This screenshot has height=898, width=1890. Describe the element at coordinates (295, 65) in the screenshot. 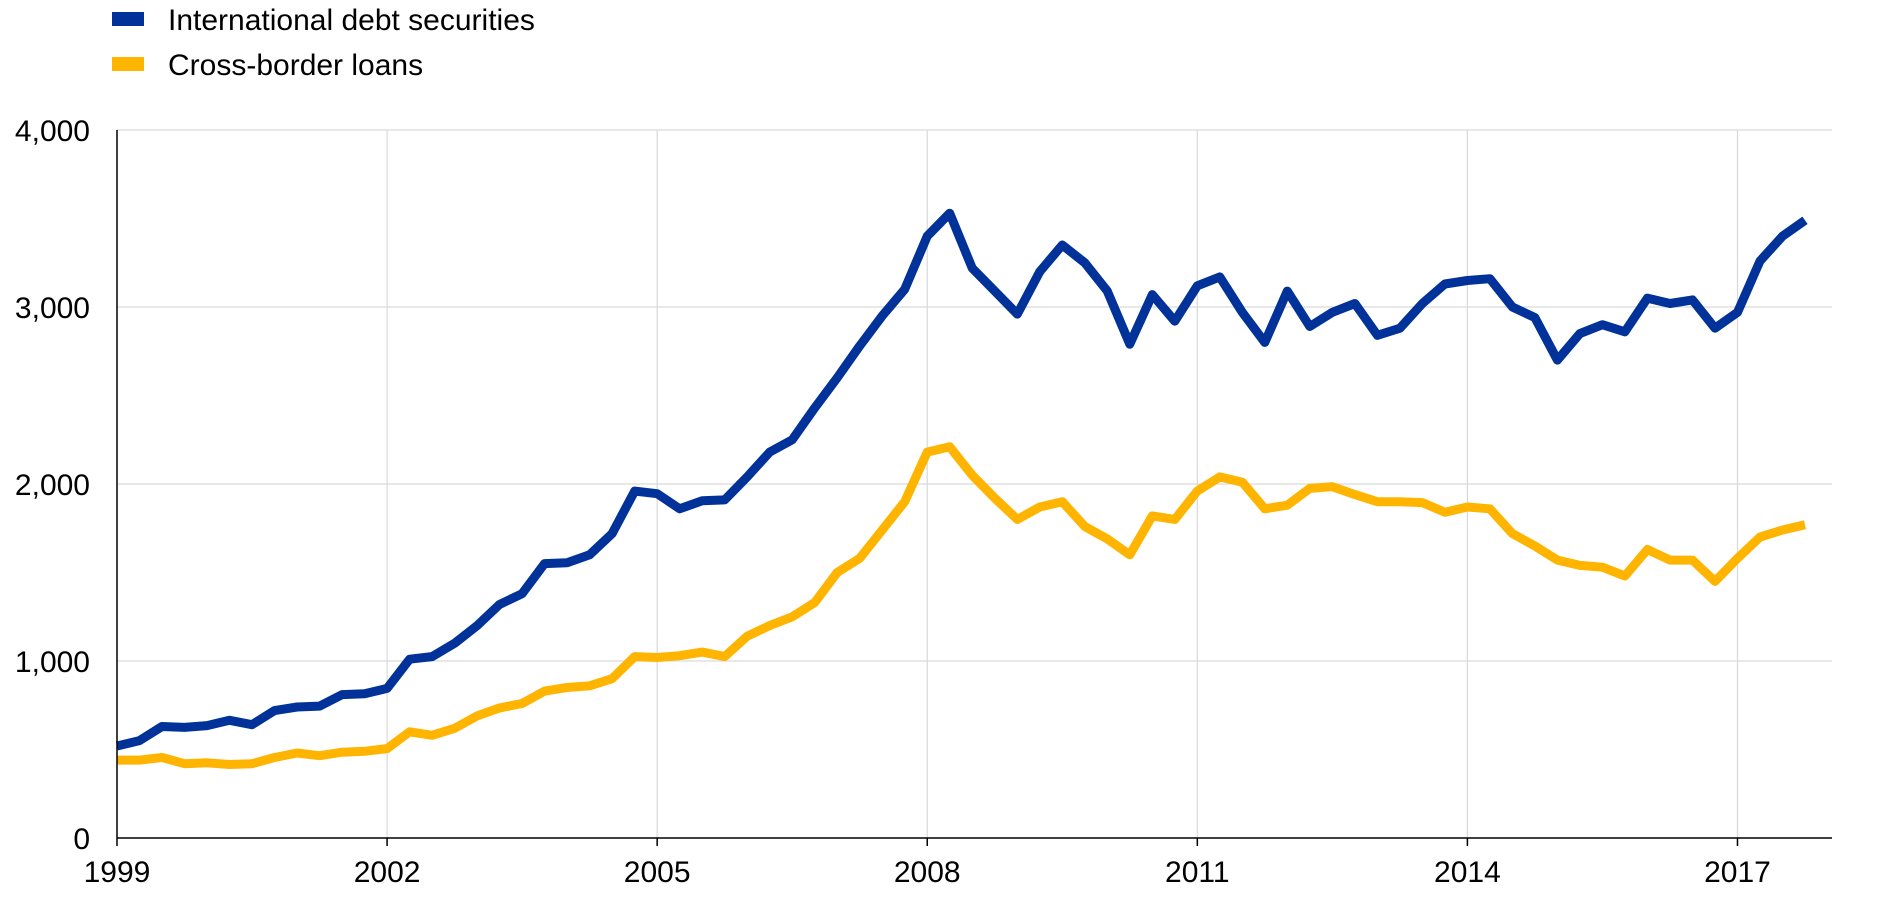

I see `legend-label-cross-border-loans: Cross-border loans` at that location.